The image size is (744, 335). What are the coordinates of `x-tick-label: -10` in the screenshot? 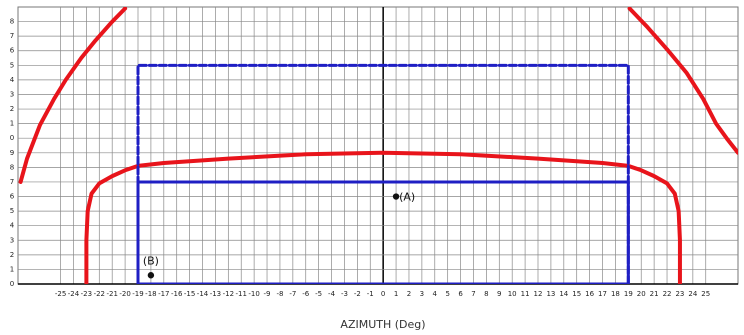 It's located at (253, 294).